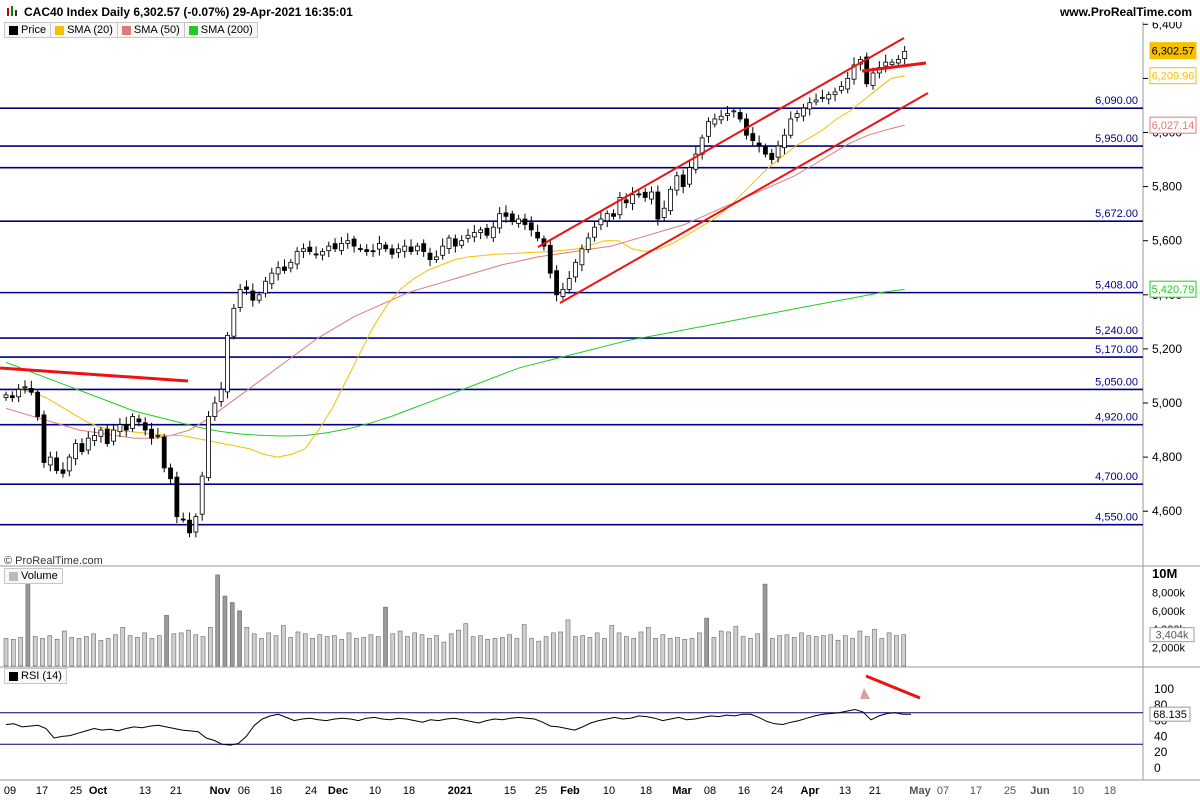 This screenshot has height=800, width=1200. I want to click on site-link: www.ProRealTime.com, so click(1125, 12).